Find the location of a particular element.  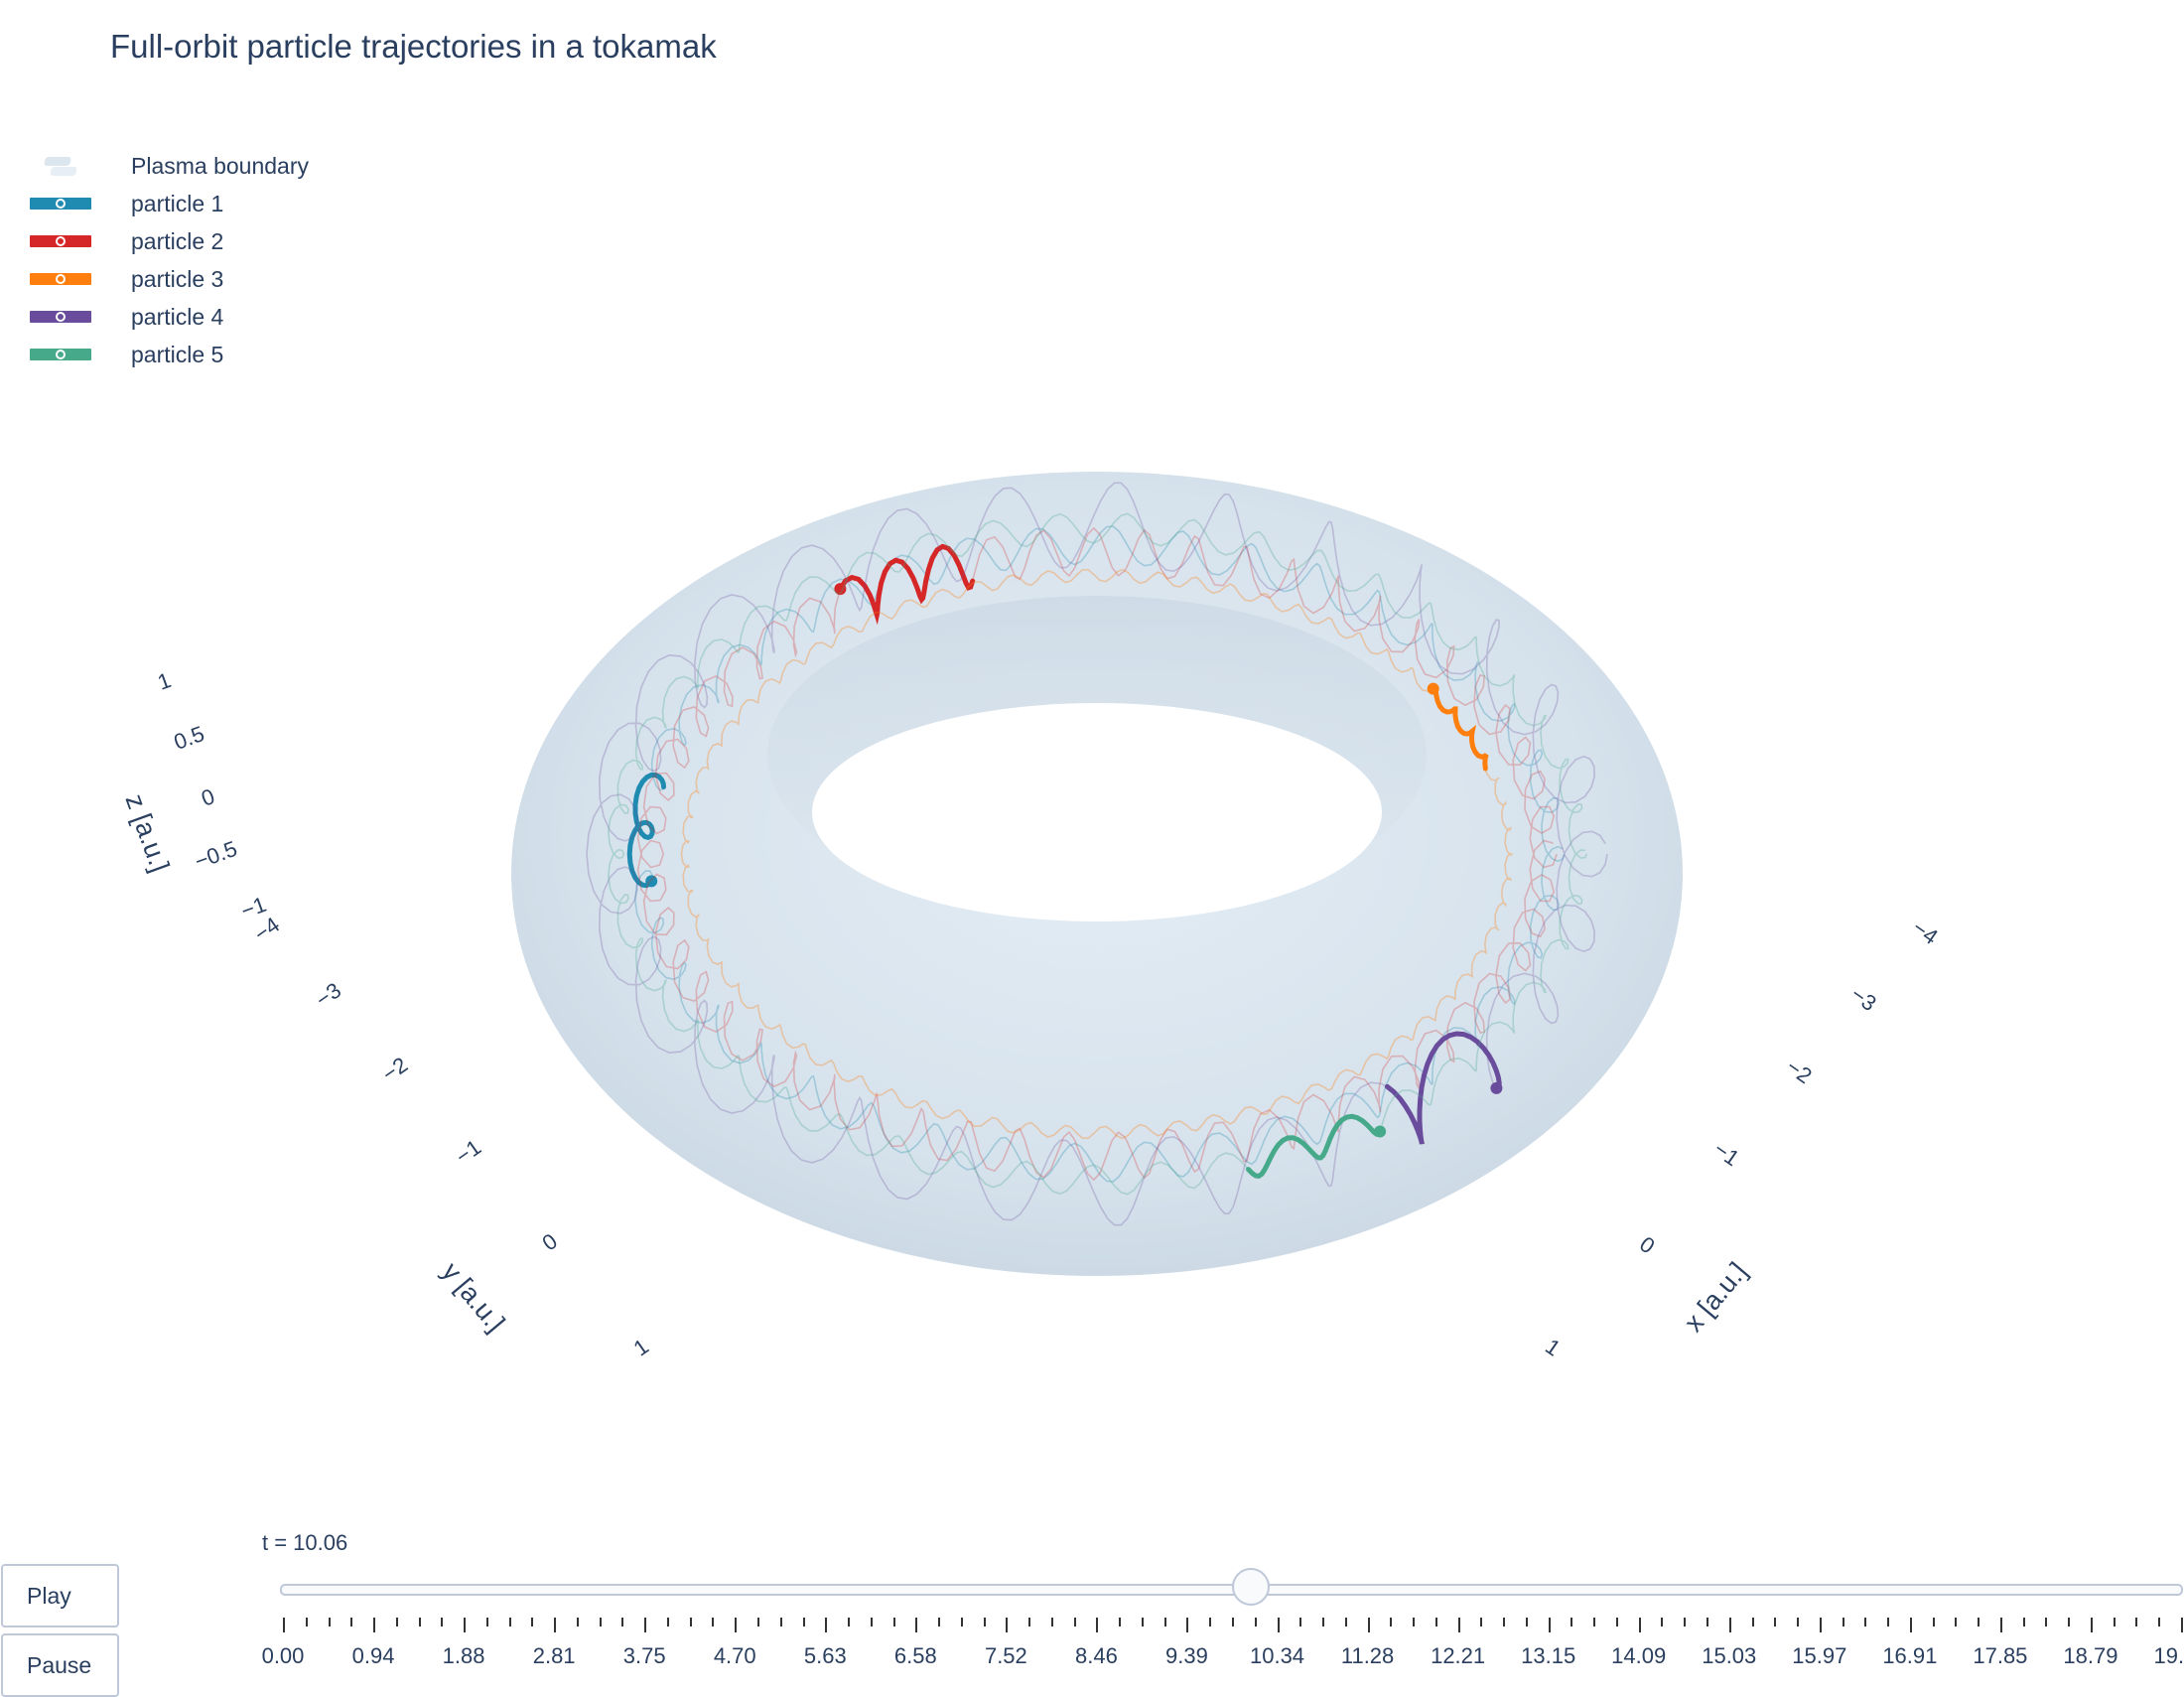

x-tick-label: 1 is located at coordinates (1553, 1347).